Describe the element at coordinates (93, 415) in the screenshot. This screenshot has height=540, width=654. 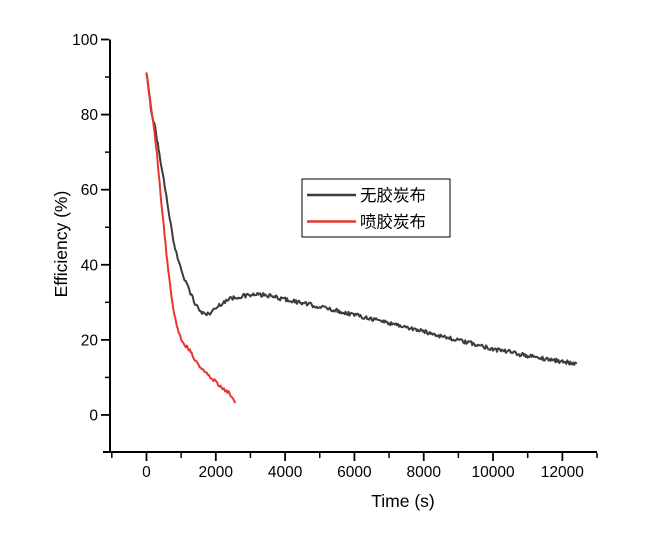
I see `y-tick-label: 0` at that location.